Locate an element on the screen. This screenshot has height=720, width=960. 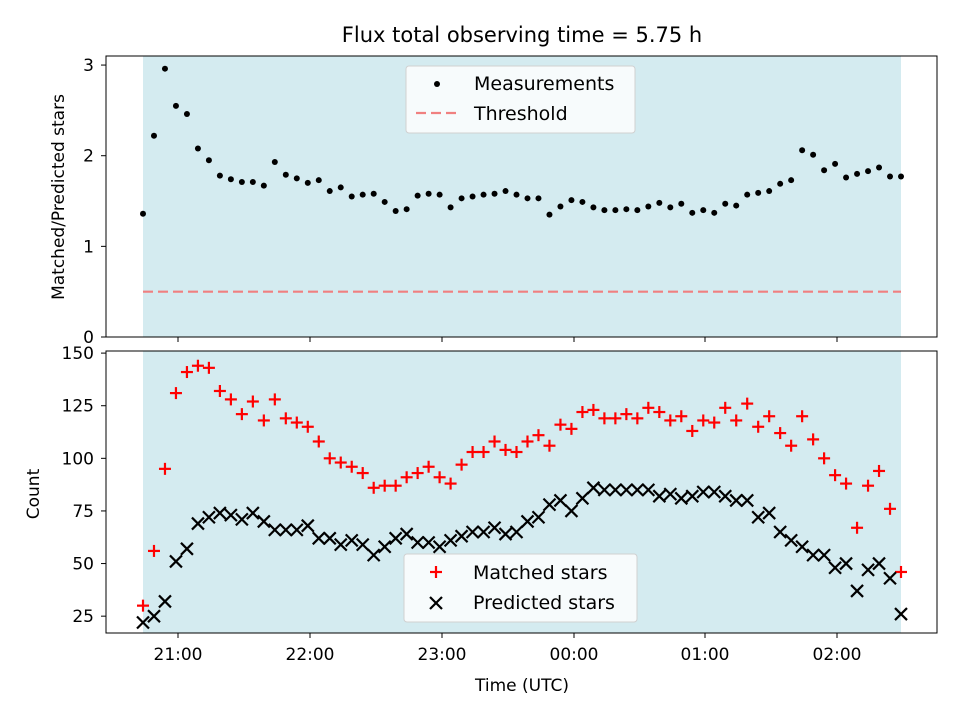
legend-threshold-label: Threshold is located at coordinates (520, 114).